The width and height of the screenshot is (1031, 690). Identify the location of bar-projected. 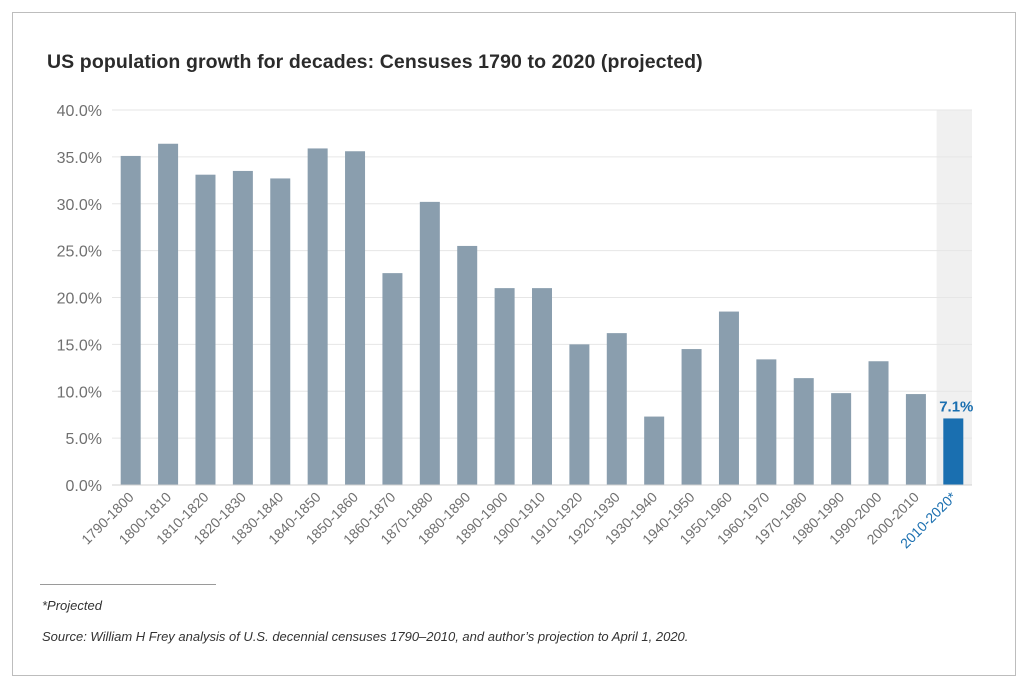
(953, 451).